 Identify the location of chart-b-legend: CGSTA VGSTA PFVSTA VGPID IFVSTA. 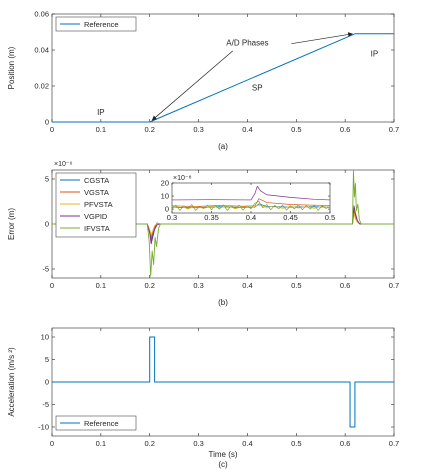
(96, 205).